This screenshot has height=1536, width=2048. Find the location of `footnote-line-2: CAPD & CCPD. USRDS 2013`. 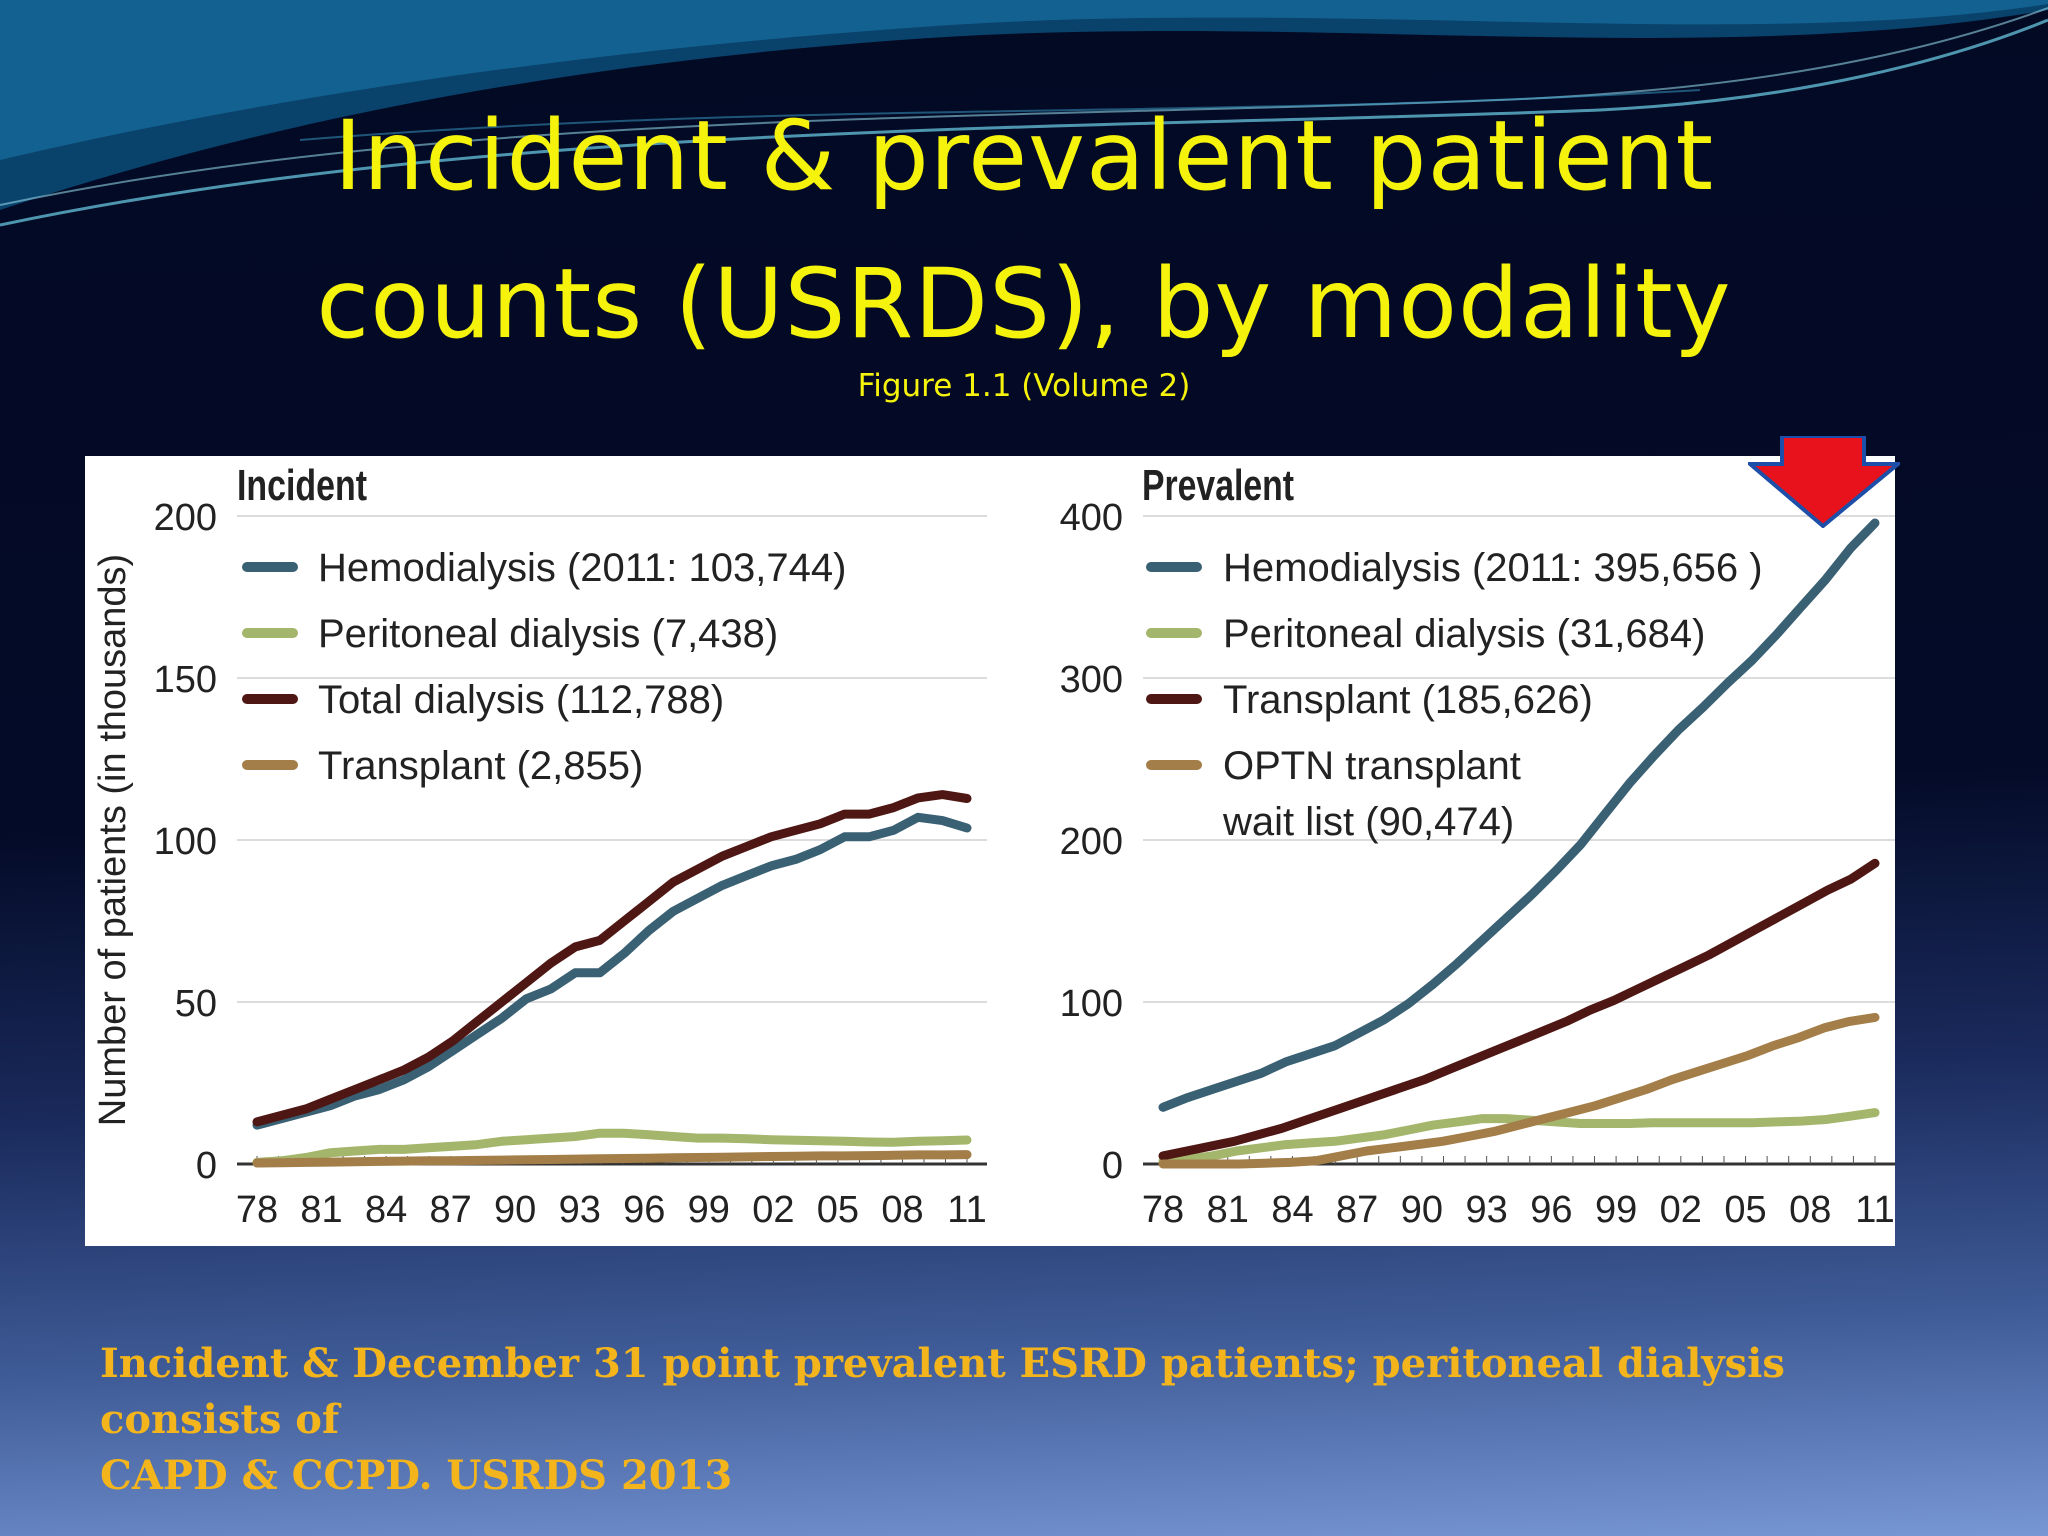

footnote-line-2: CAPD & CCPD. USRDS 2013 is located at coordinates (416, 1475).